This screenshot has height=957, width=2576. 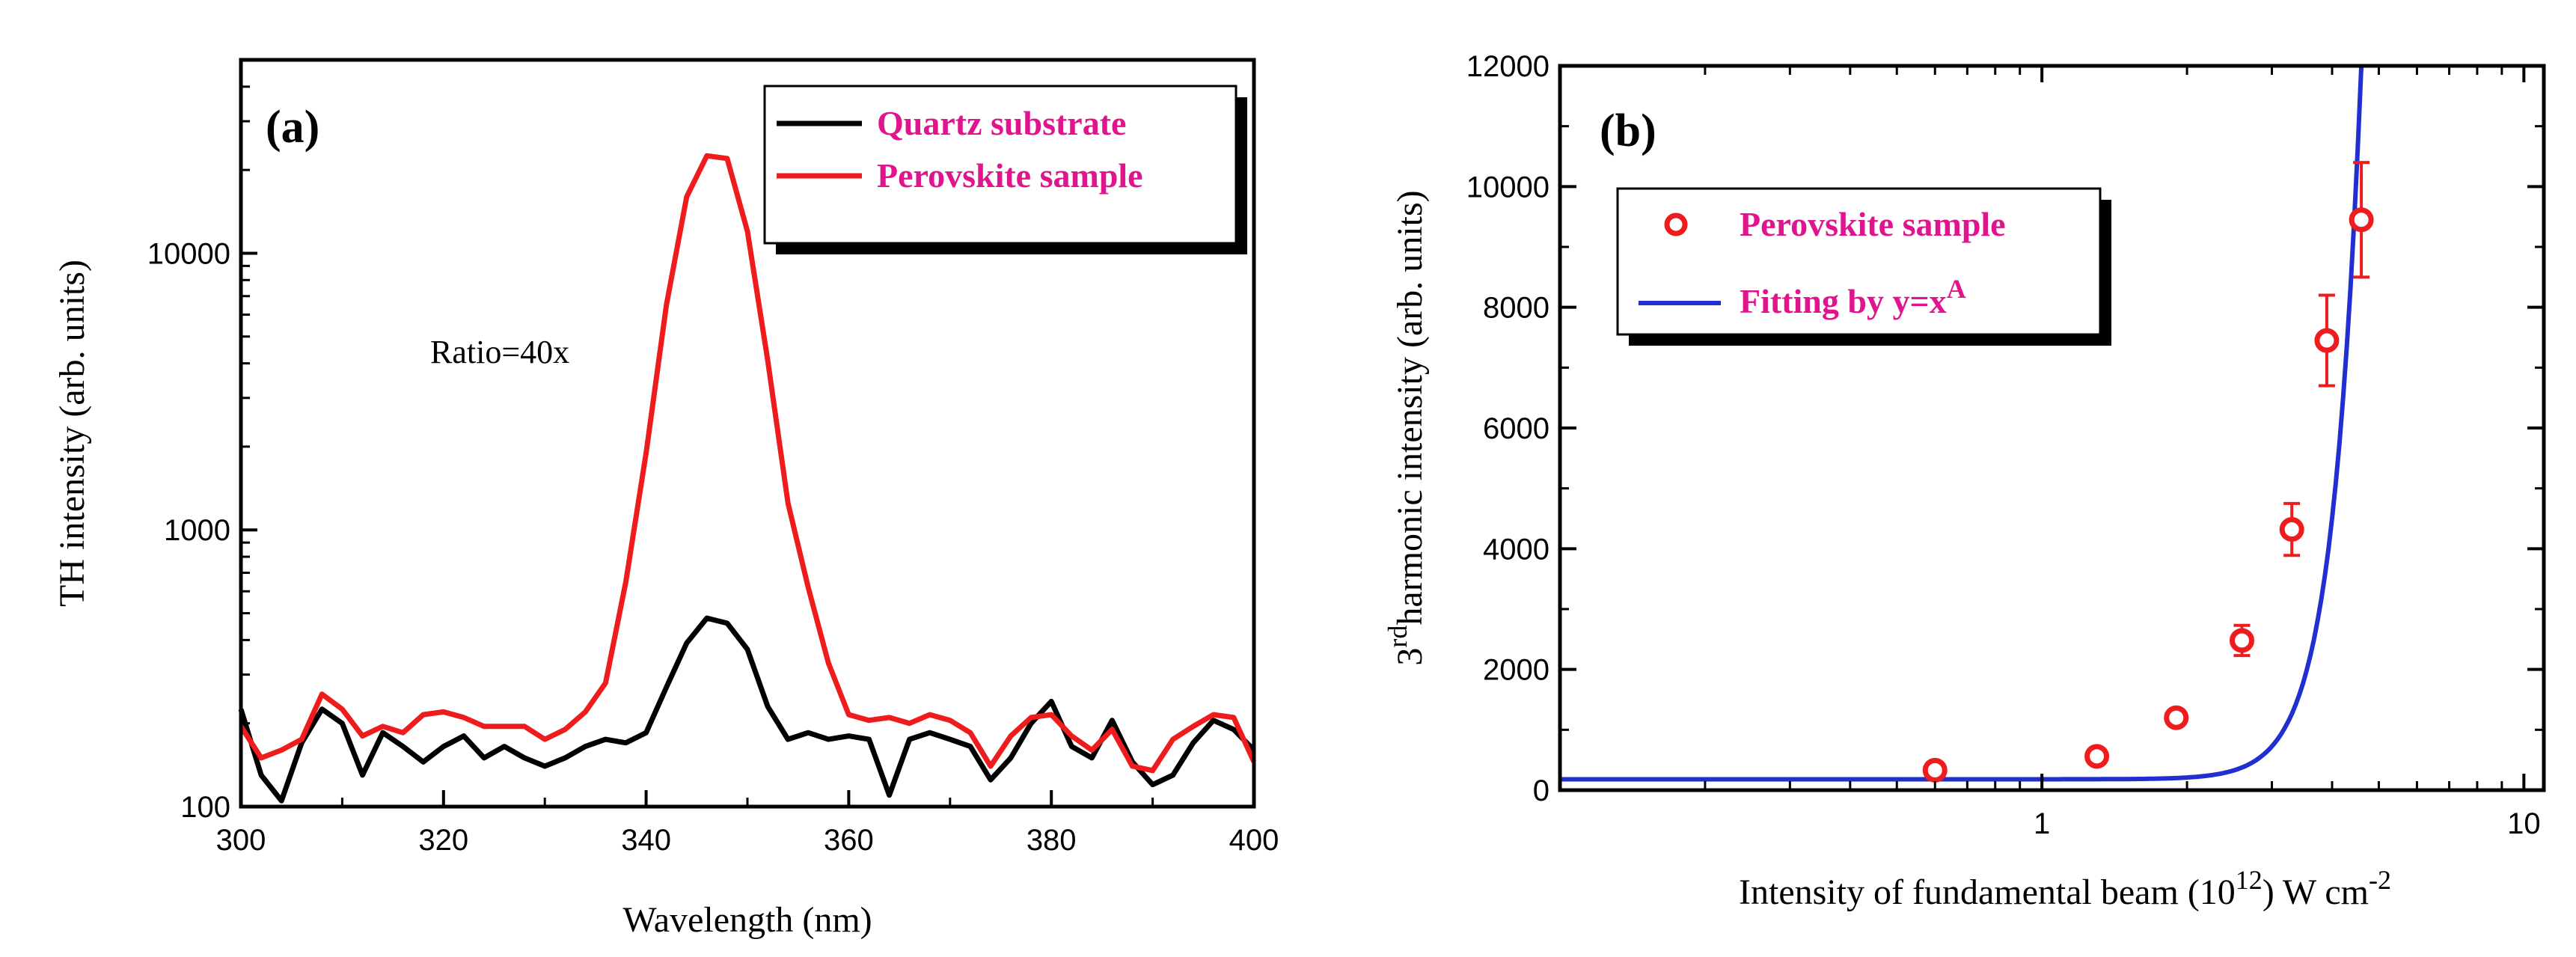 I want to click on panel-b-y-tick-label: 6000, so click(x=1516, y=429).